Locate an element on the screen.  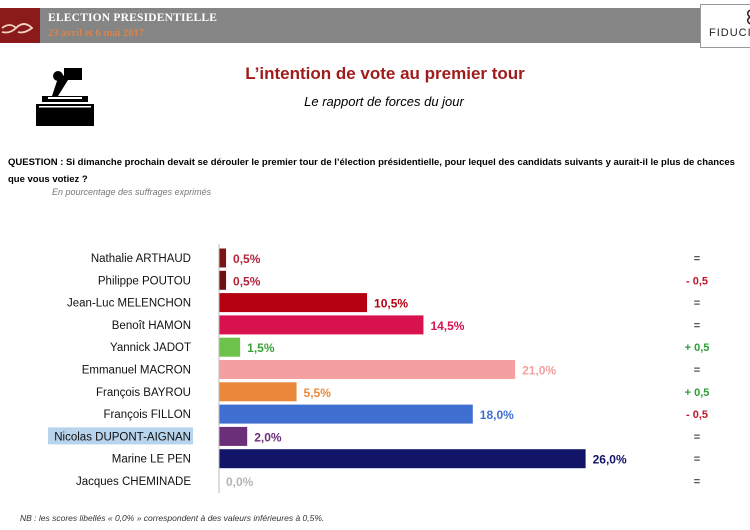
header-dates: 23 avril et 6 mai 2017 is located at coordinates (96, 33).